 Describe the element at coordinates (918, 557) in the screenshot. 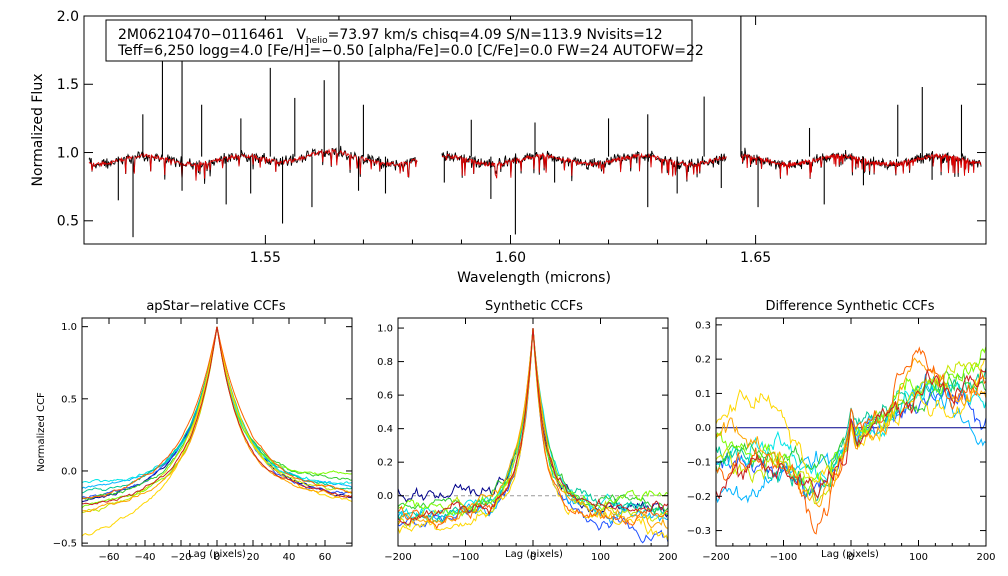

I see `ccf3-xtick-label: 100` at that location.